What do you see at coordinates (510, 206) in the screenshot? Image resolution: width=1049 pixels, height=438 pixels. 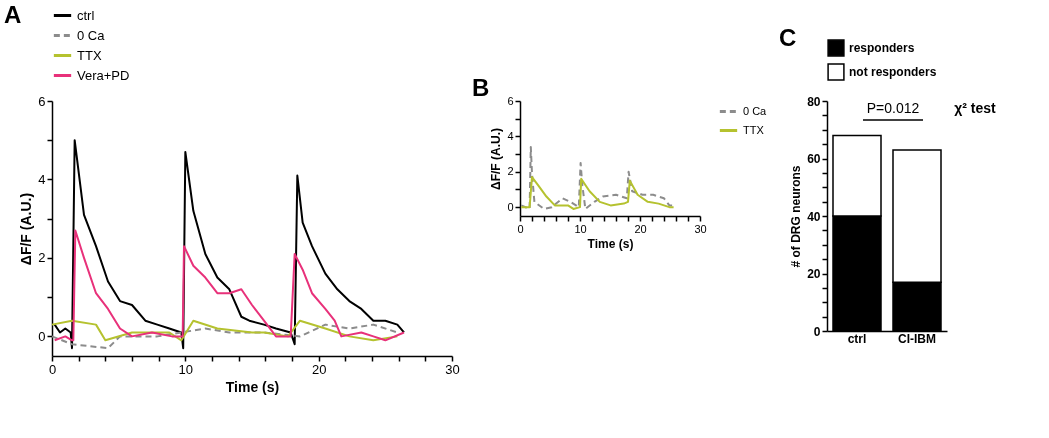 I see `y-tick-label: 0` at bounding box center [510, 206].